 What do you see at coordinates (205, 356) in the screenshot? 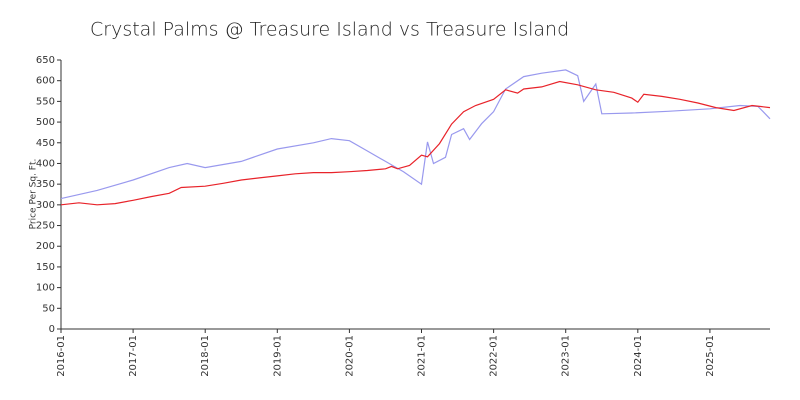
I see `x-tick-label: 2018-01` at bounding box center [205, 356].